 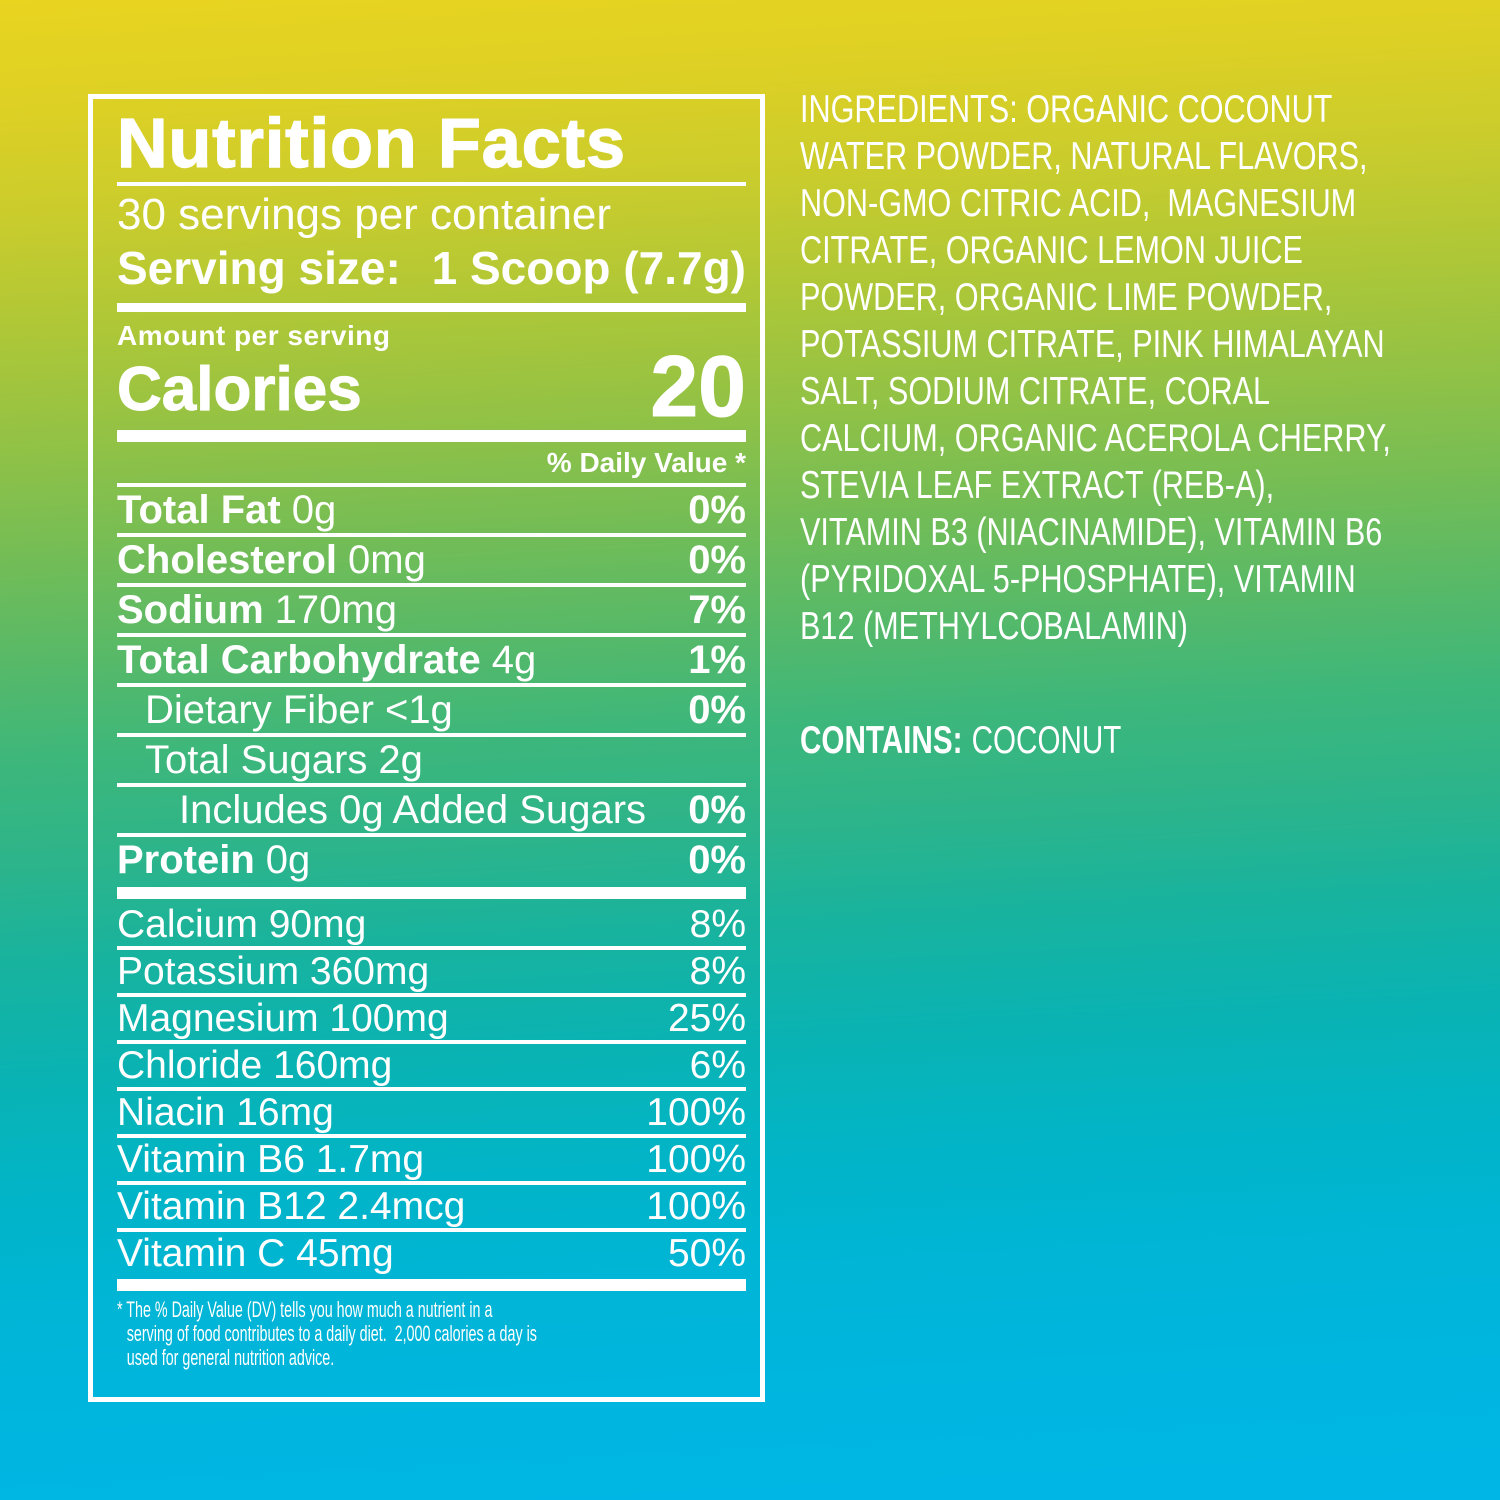 I want to click on micronutrient-row: Calcium 90mg 8%, so click(x=431, y=924).